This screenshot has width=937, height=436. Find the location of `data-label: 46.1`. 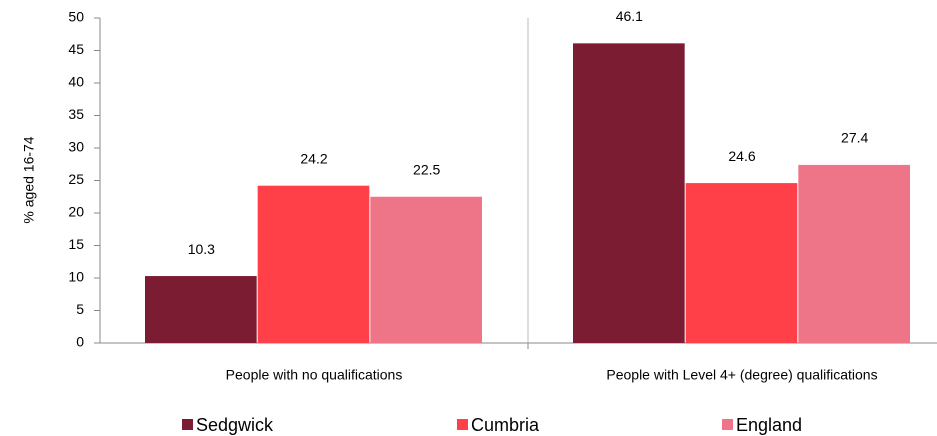

data-label: 46.1 is located at coordinates (629, 16).